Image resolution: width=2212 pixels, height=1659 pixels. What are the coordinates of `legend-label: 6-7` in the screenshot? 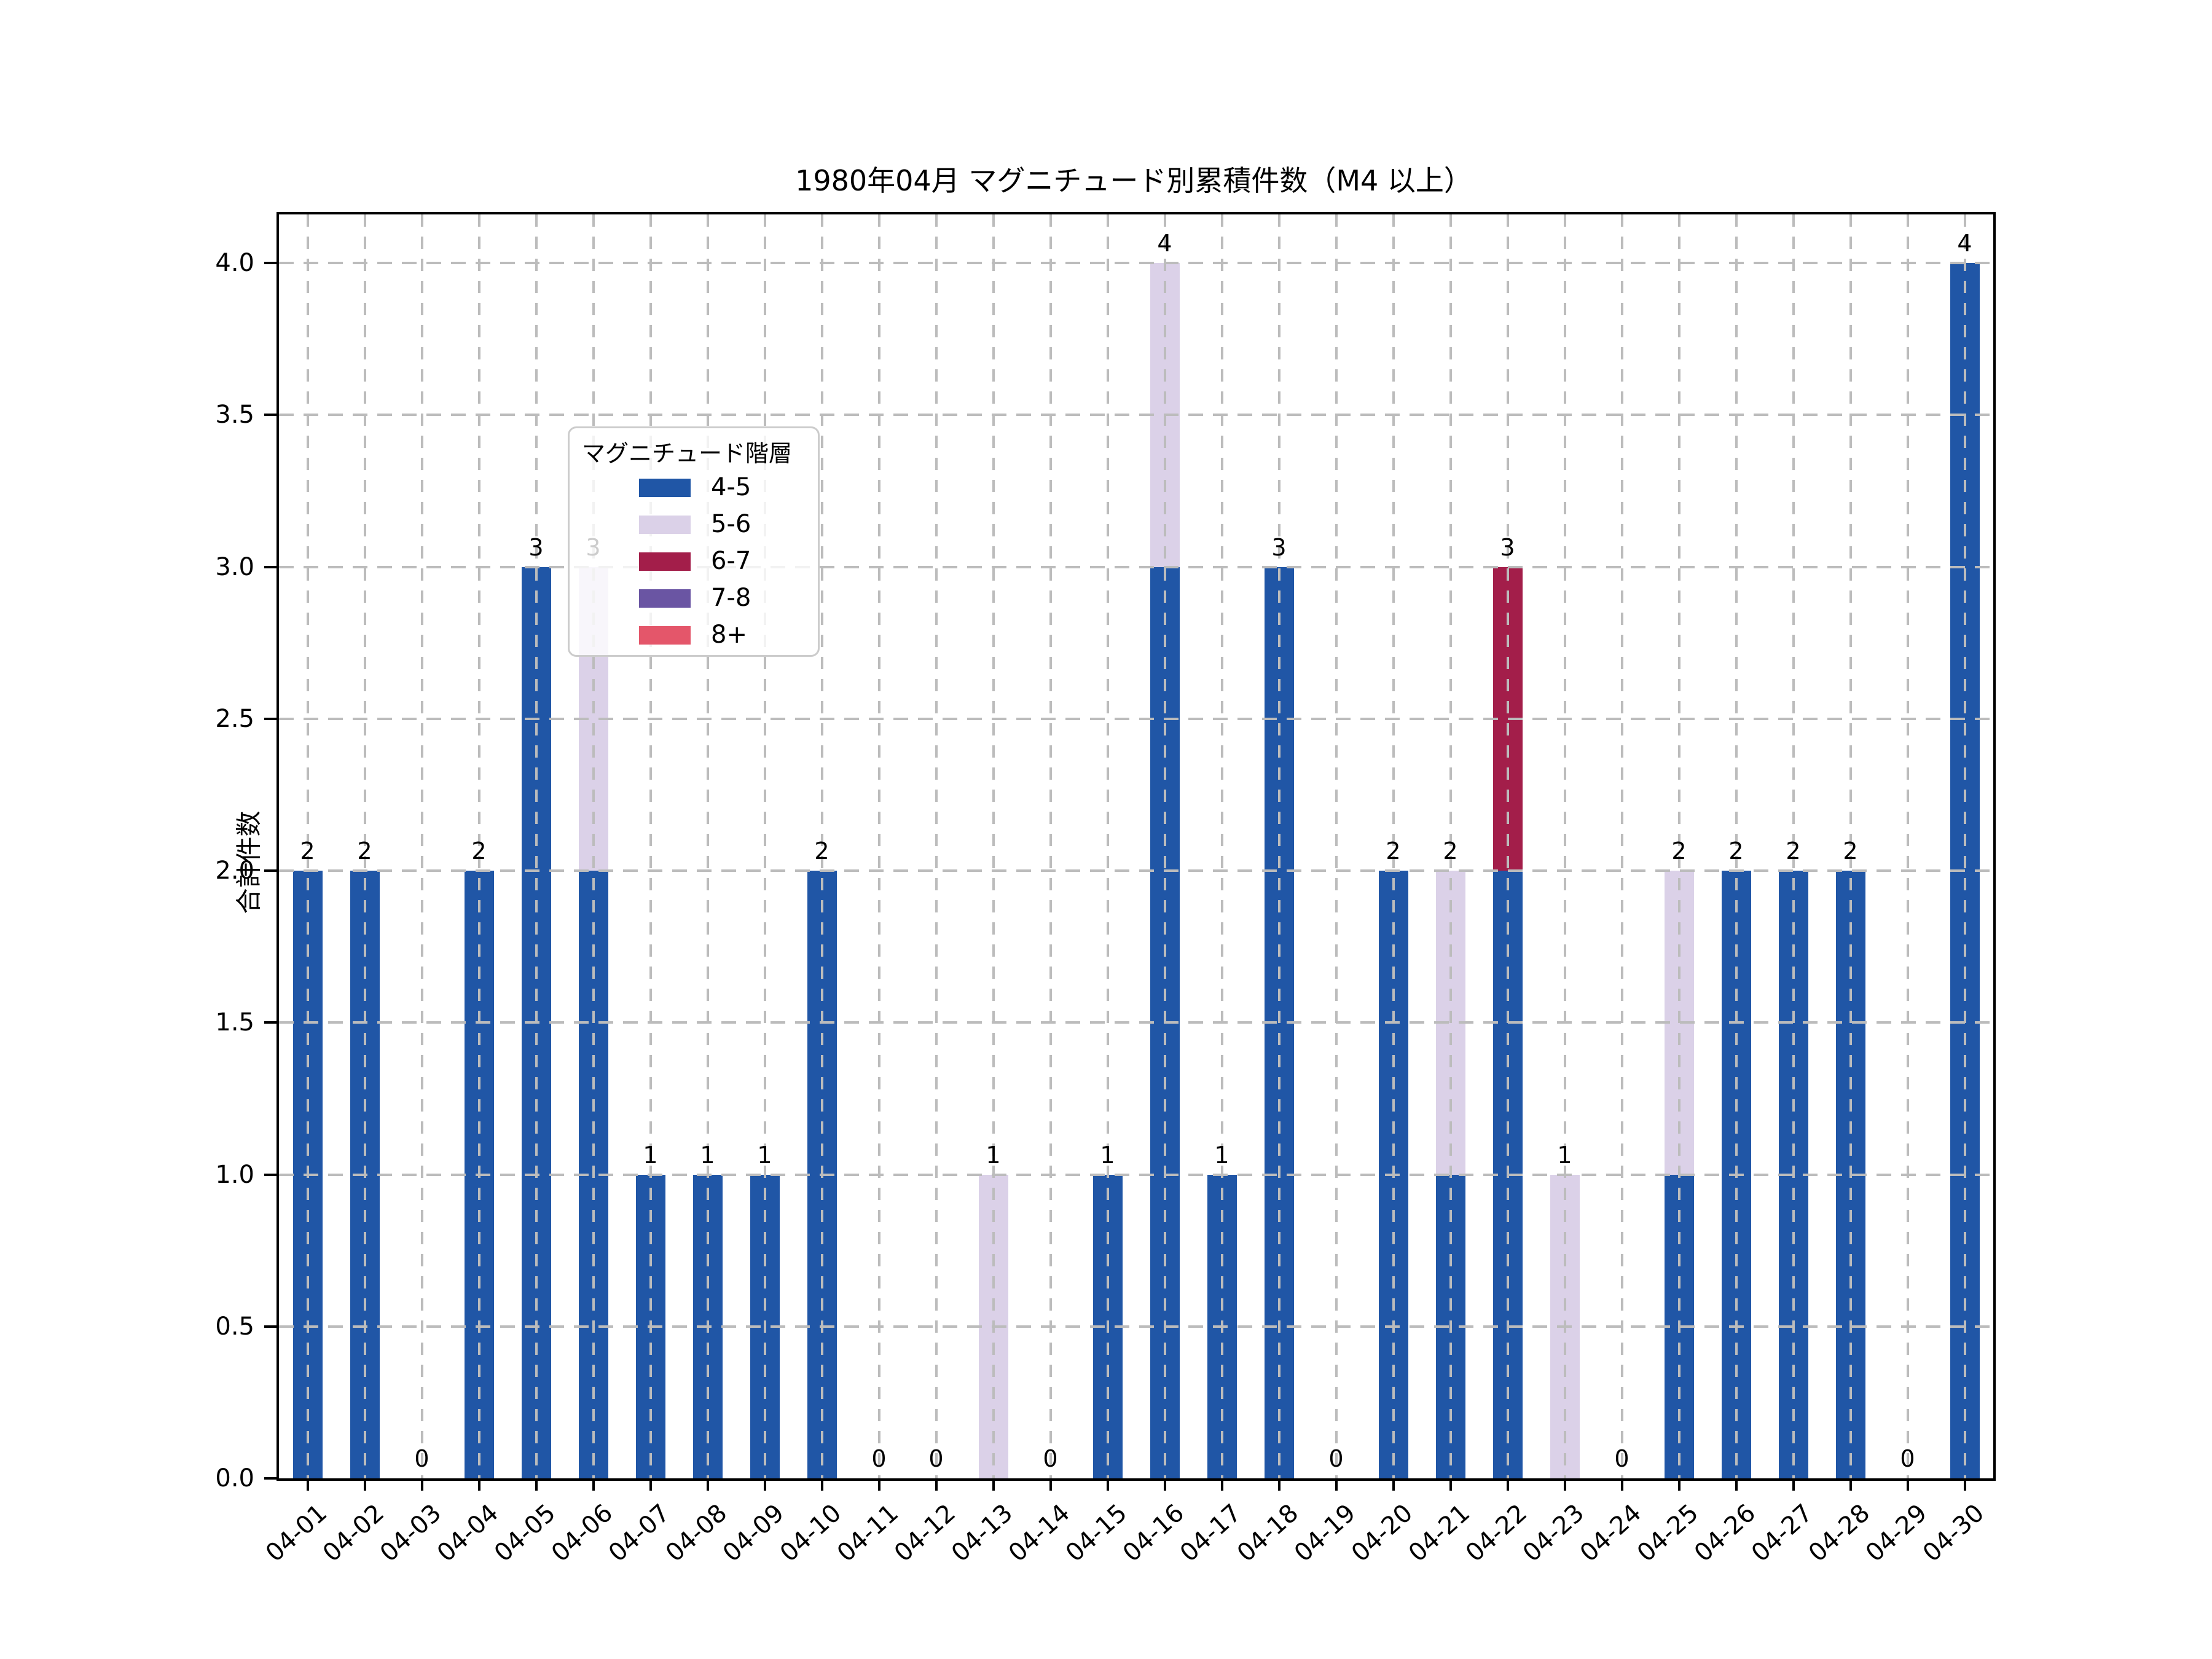 It's located at (731, 561).